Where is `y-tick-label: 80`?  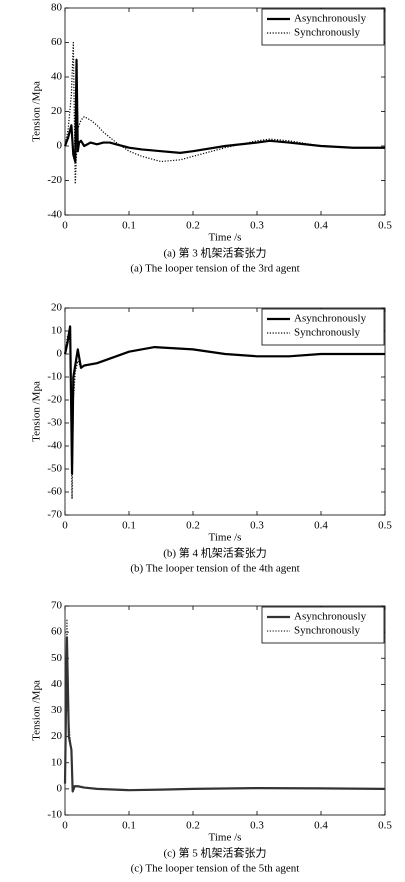
y-tick-label: 80 is located at coordinates (57, 8).